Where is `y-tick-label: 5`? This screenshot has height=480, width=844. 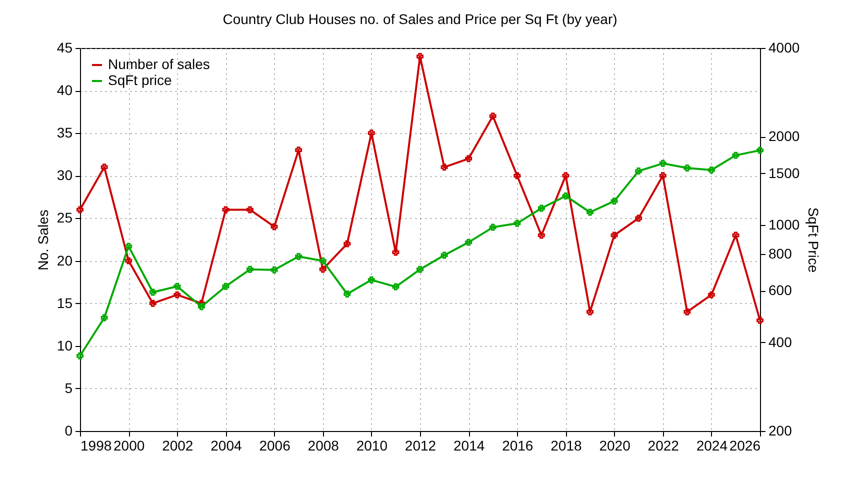 y-tick-label: 5 is located at coordinates (68, 388).